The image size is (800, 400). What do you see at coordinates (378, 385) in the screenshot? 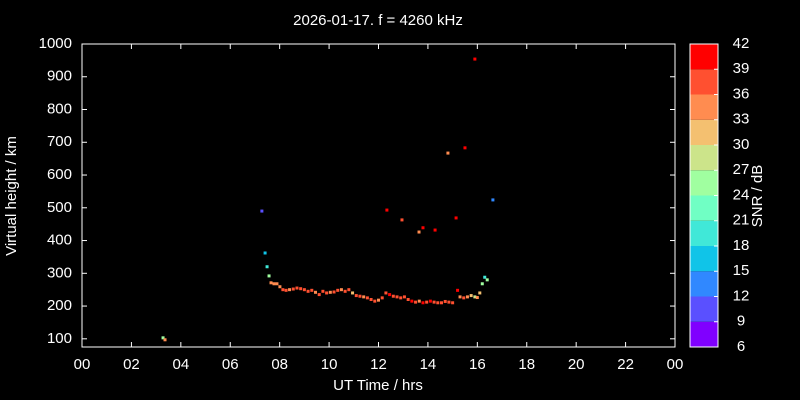
I see `x-axis-label: UT Time / hrs` at bounding box center [378, 385].